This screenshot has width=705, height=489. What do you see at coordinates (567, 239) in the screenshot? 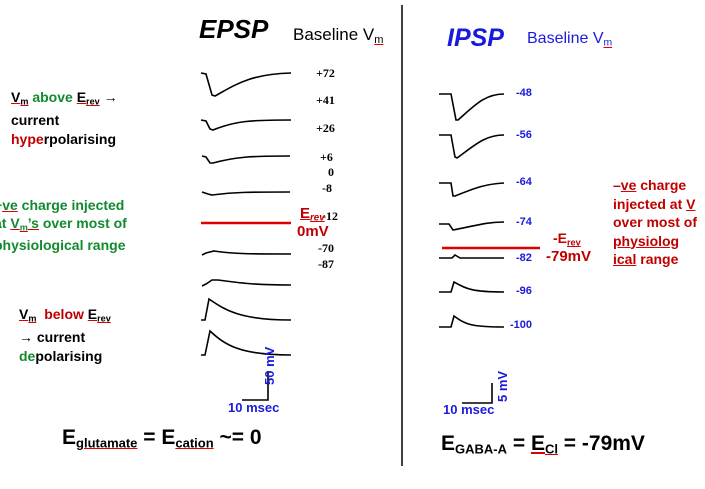
I see `ipsp-erev-label: -Erev` at bounding box center [567, 239].